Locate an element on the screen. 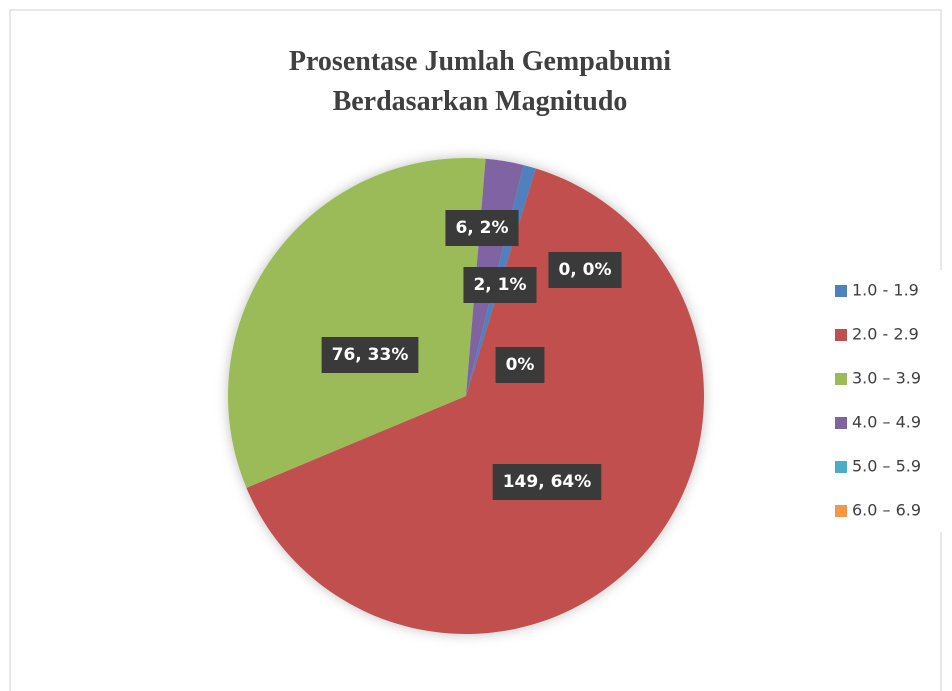 Image resolution: width=952 pixels, height=691 pixels. legend-label: 1.0 - 1.9 is located at coordinates (885, 290).